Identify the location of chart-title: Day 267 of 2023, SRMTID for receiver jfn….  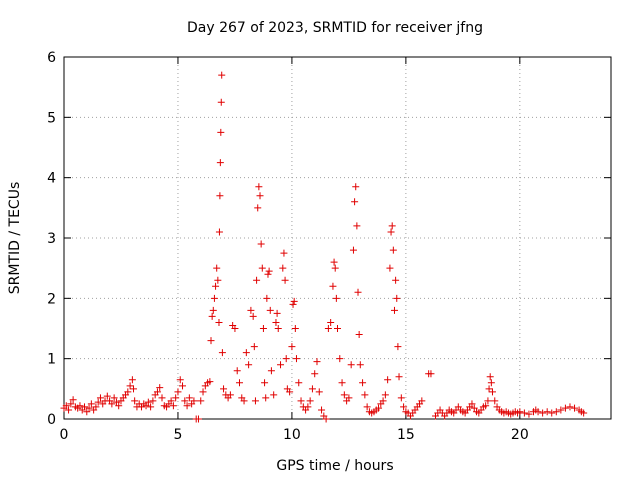
(335, 28).